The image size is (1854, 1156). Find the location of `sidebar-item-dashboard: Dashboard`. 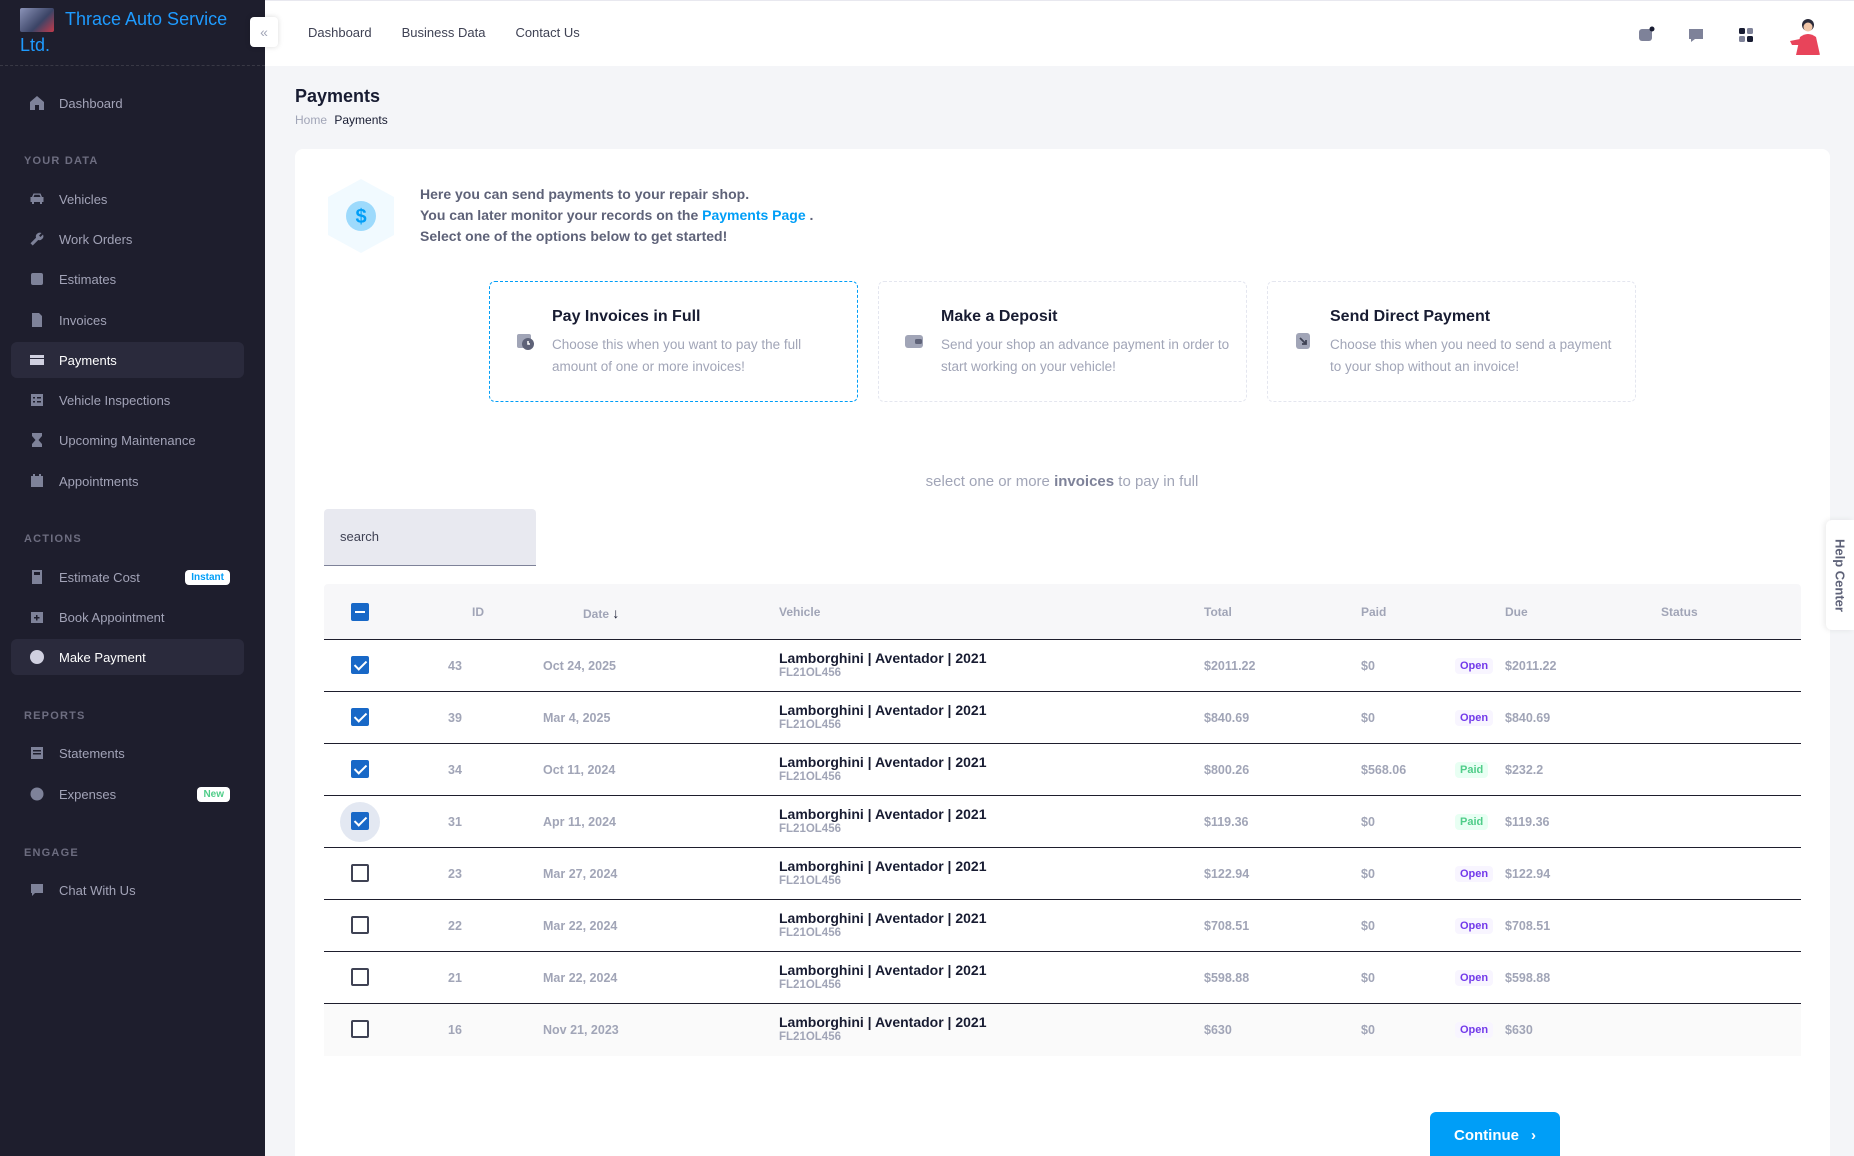

sidebar-item-dashboard: Dashboard is located at coordinates (127, 103).